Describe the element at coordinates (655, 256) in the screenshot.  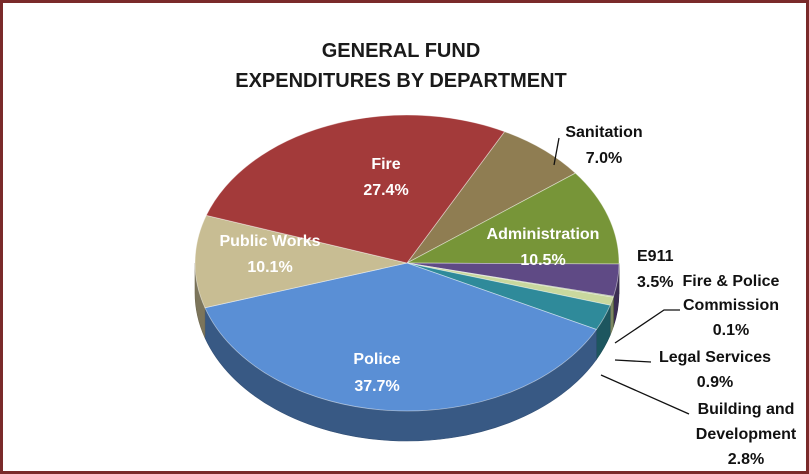
I see `slice-label-e911: E911` at that location.